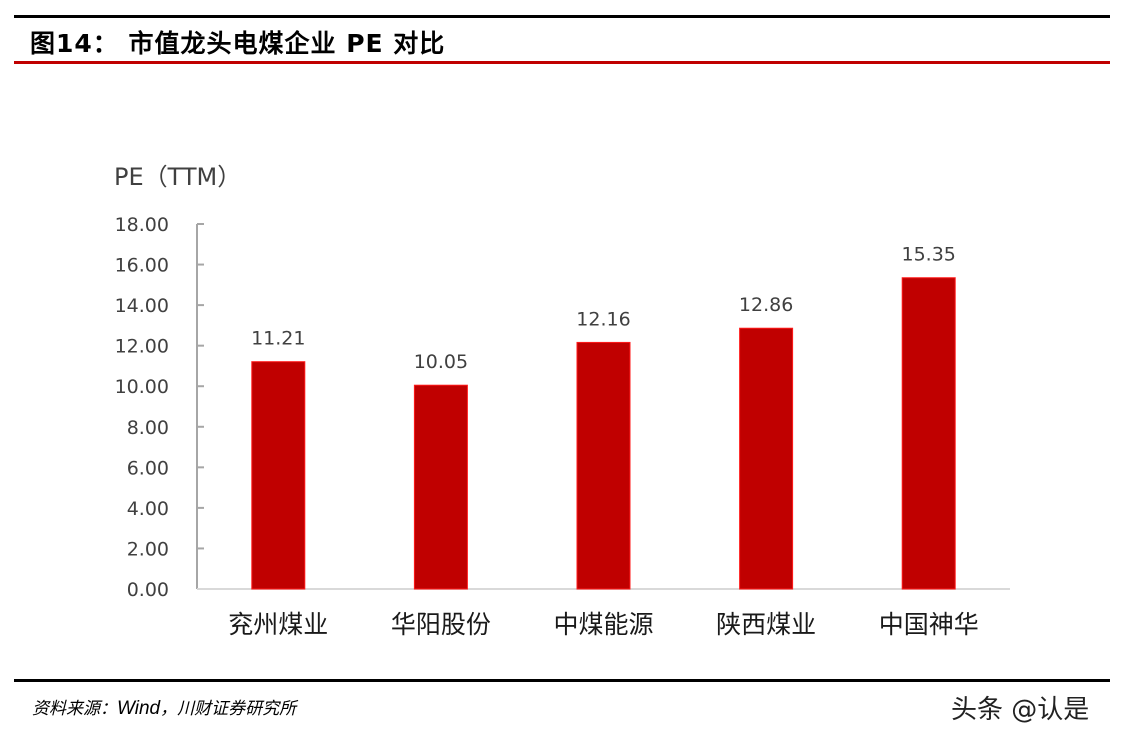 This screenshot has height=743, width=1121. Describe the element at coordinates (278, 624) in the screenshot. I see `x-category-label: 兖州煤业` at that location.